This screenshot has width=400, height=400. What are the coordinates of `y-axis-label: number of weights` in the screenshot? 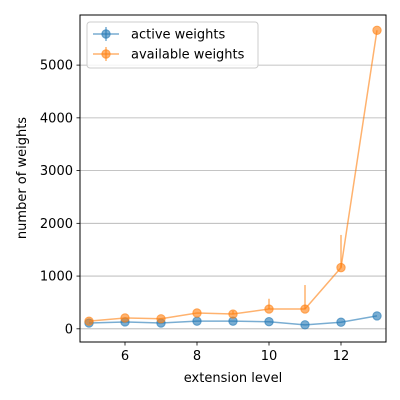 It's located at (22, 178).